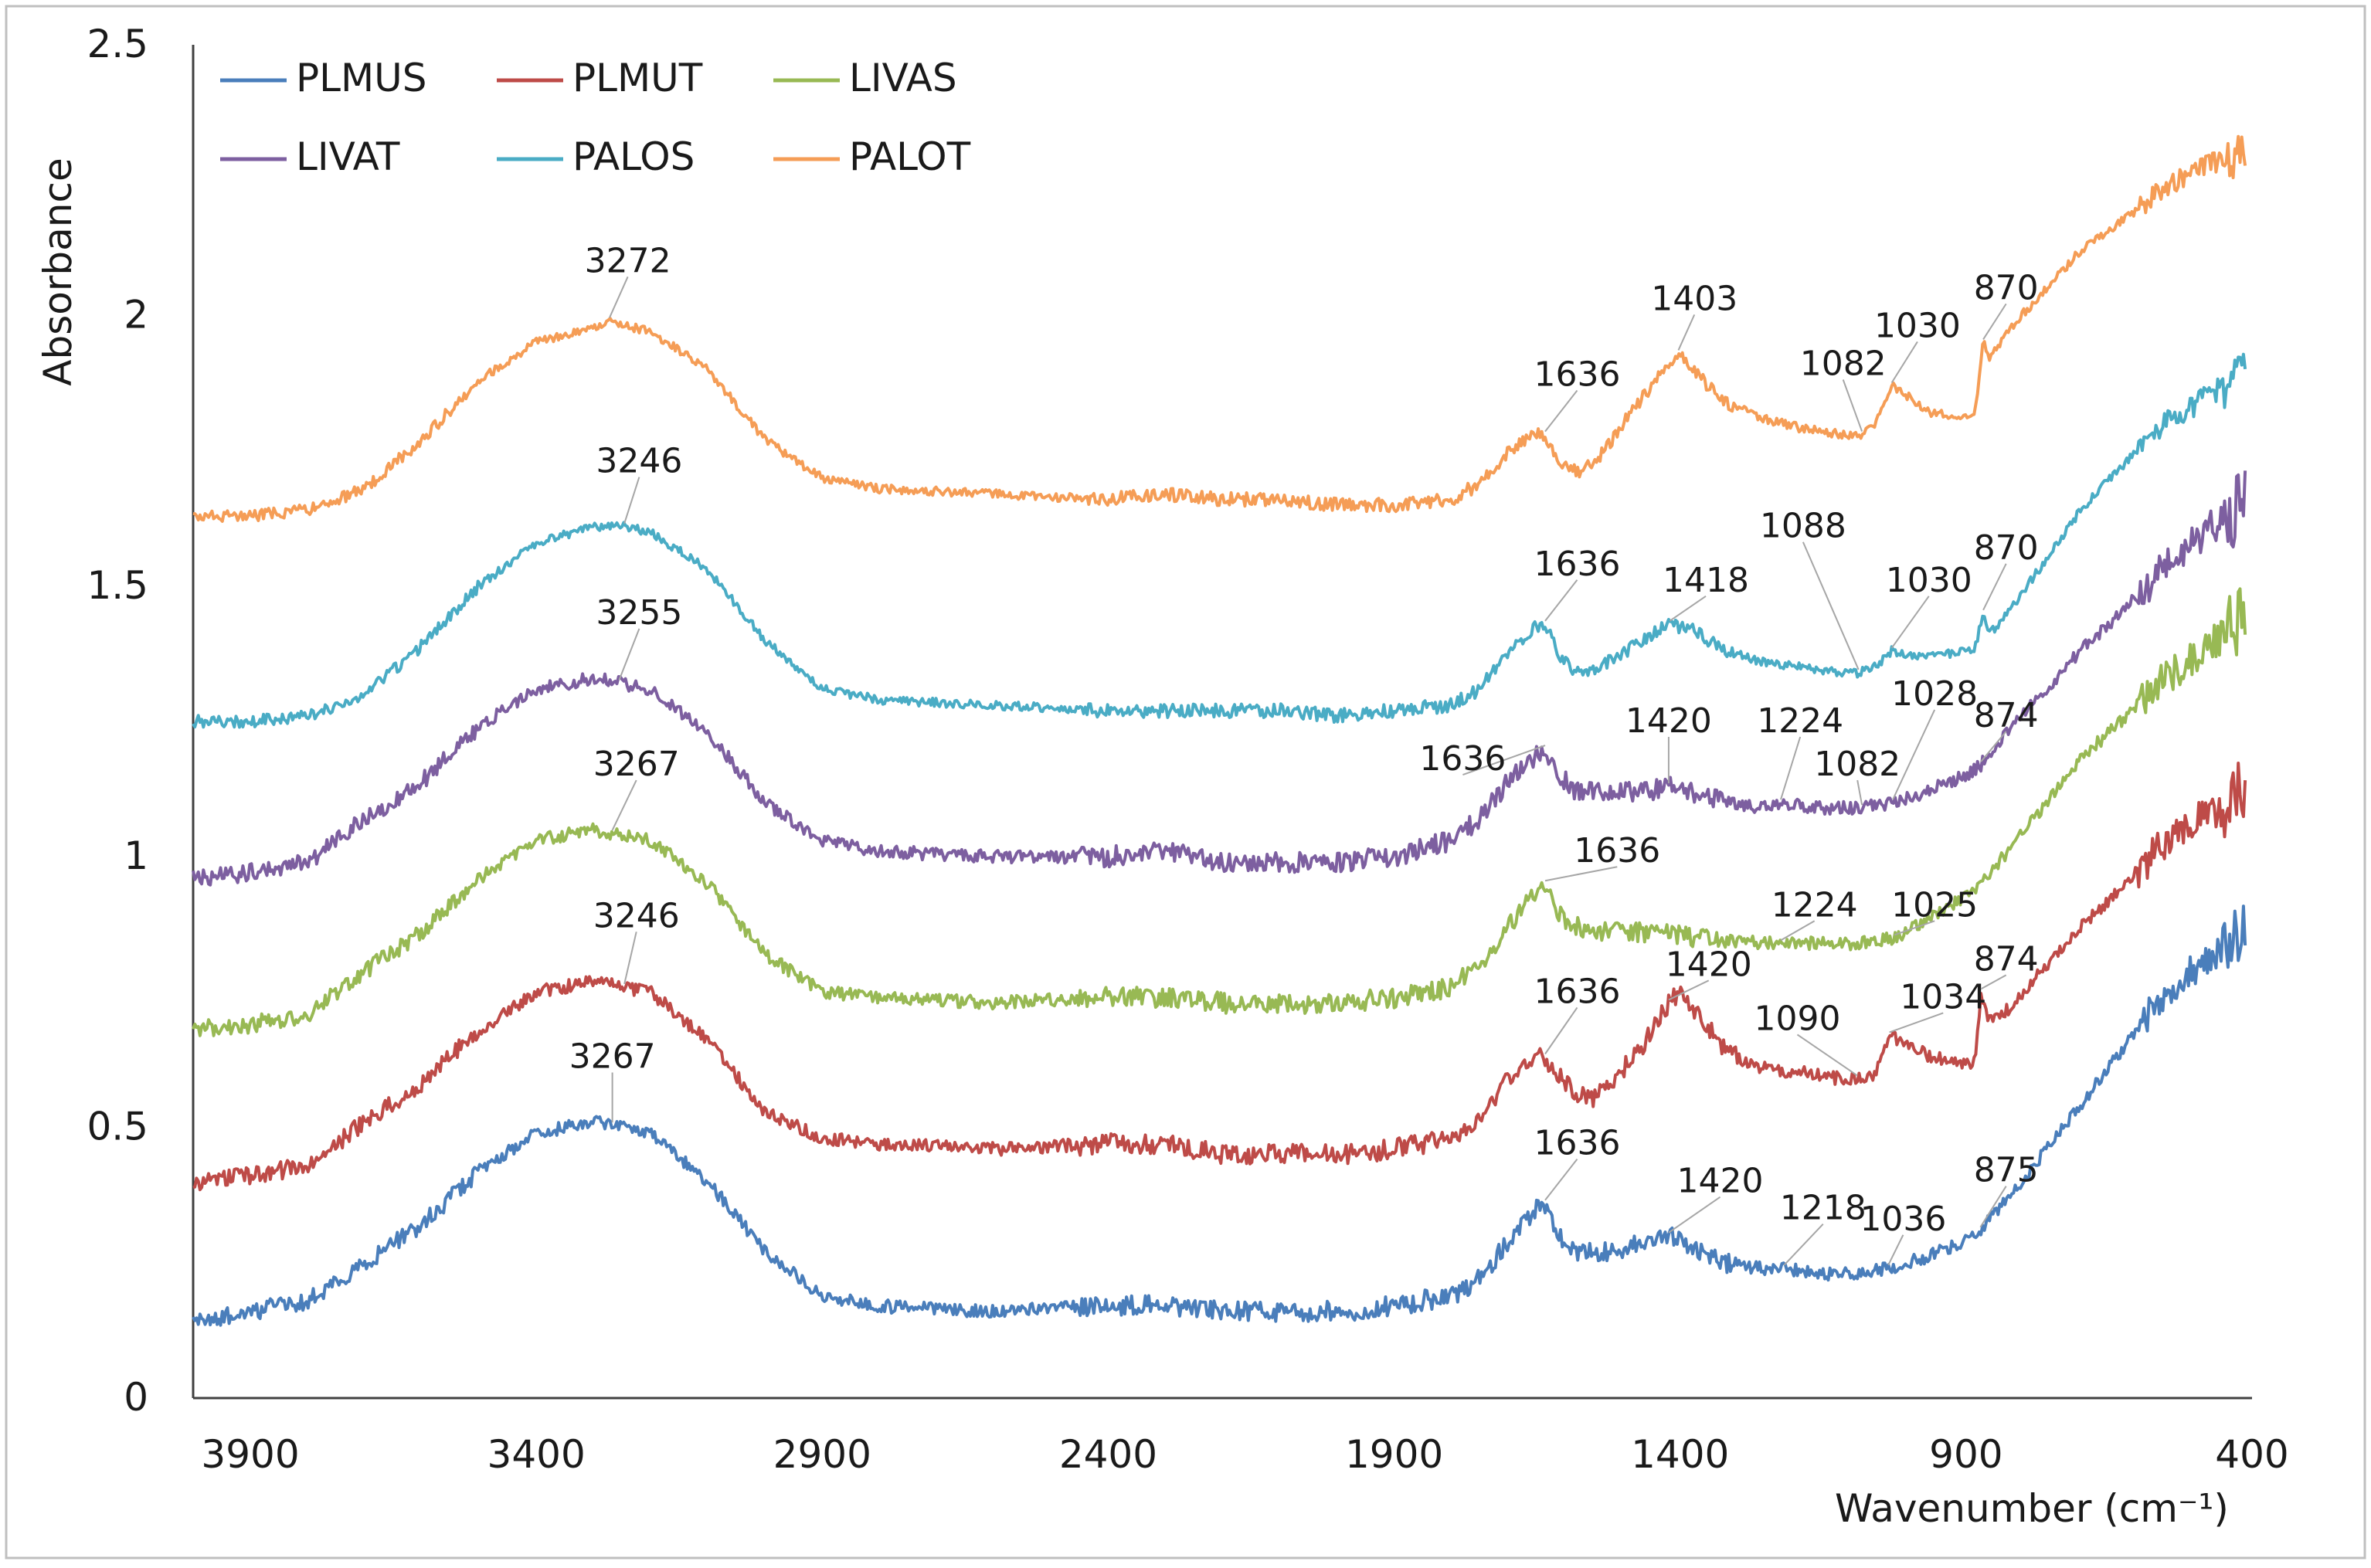 The height and width of the screenshot is (1568, 2371). Describe the element at coordinates (2251, 1454) in the screenshot. I see `x-tick-label: 400` at that location.